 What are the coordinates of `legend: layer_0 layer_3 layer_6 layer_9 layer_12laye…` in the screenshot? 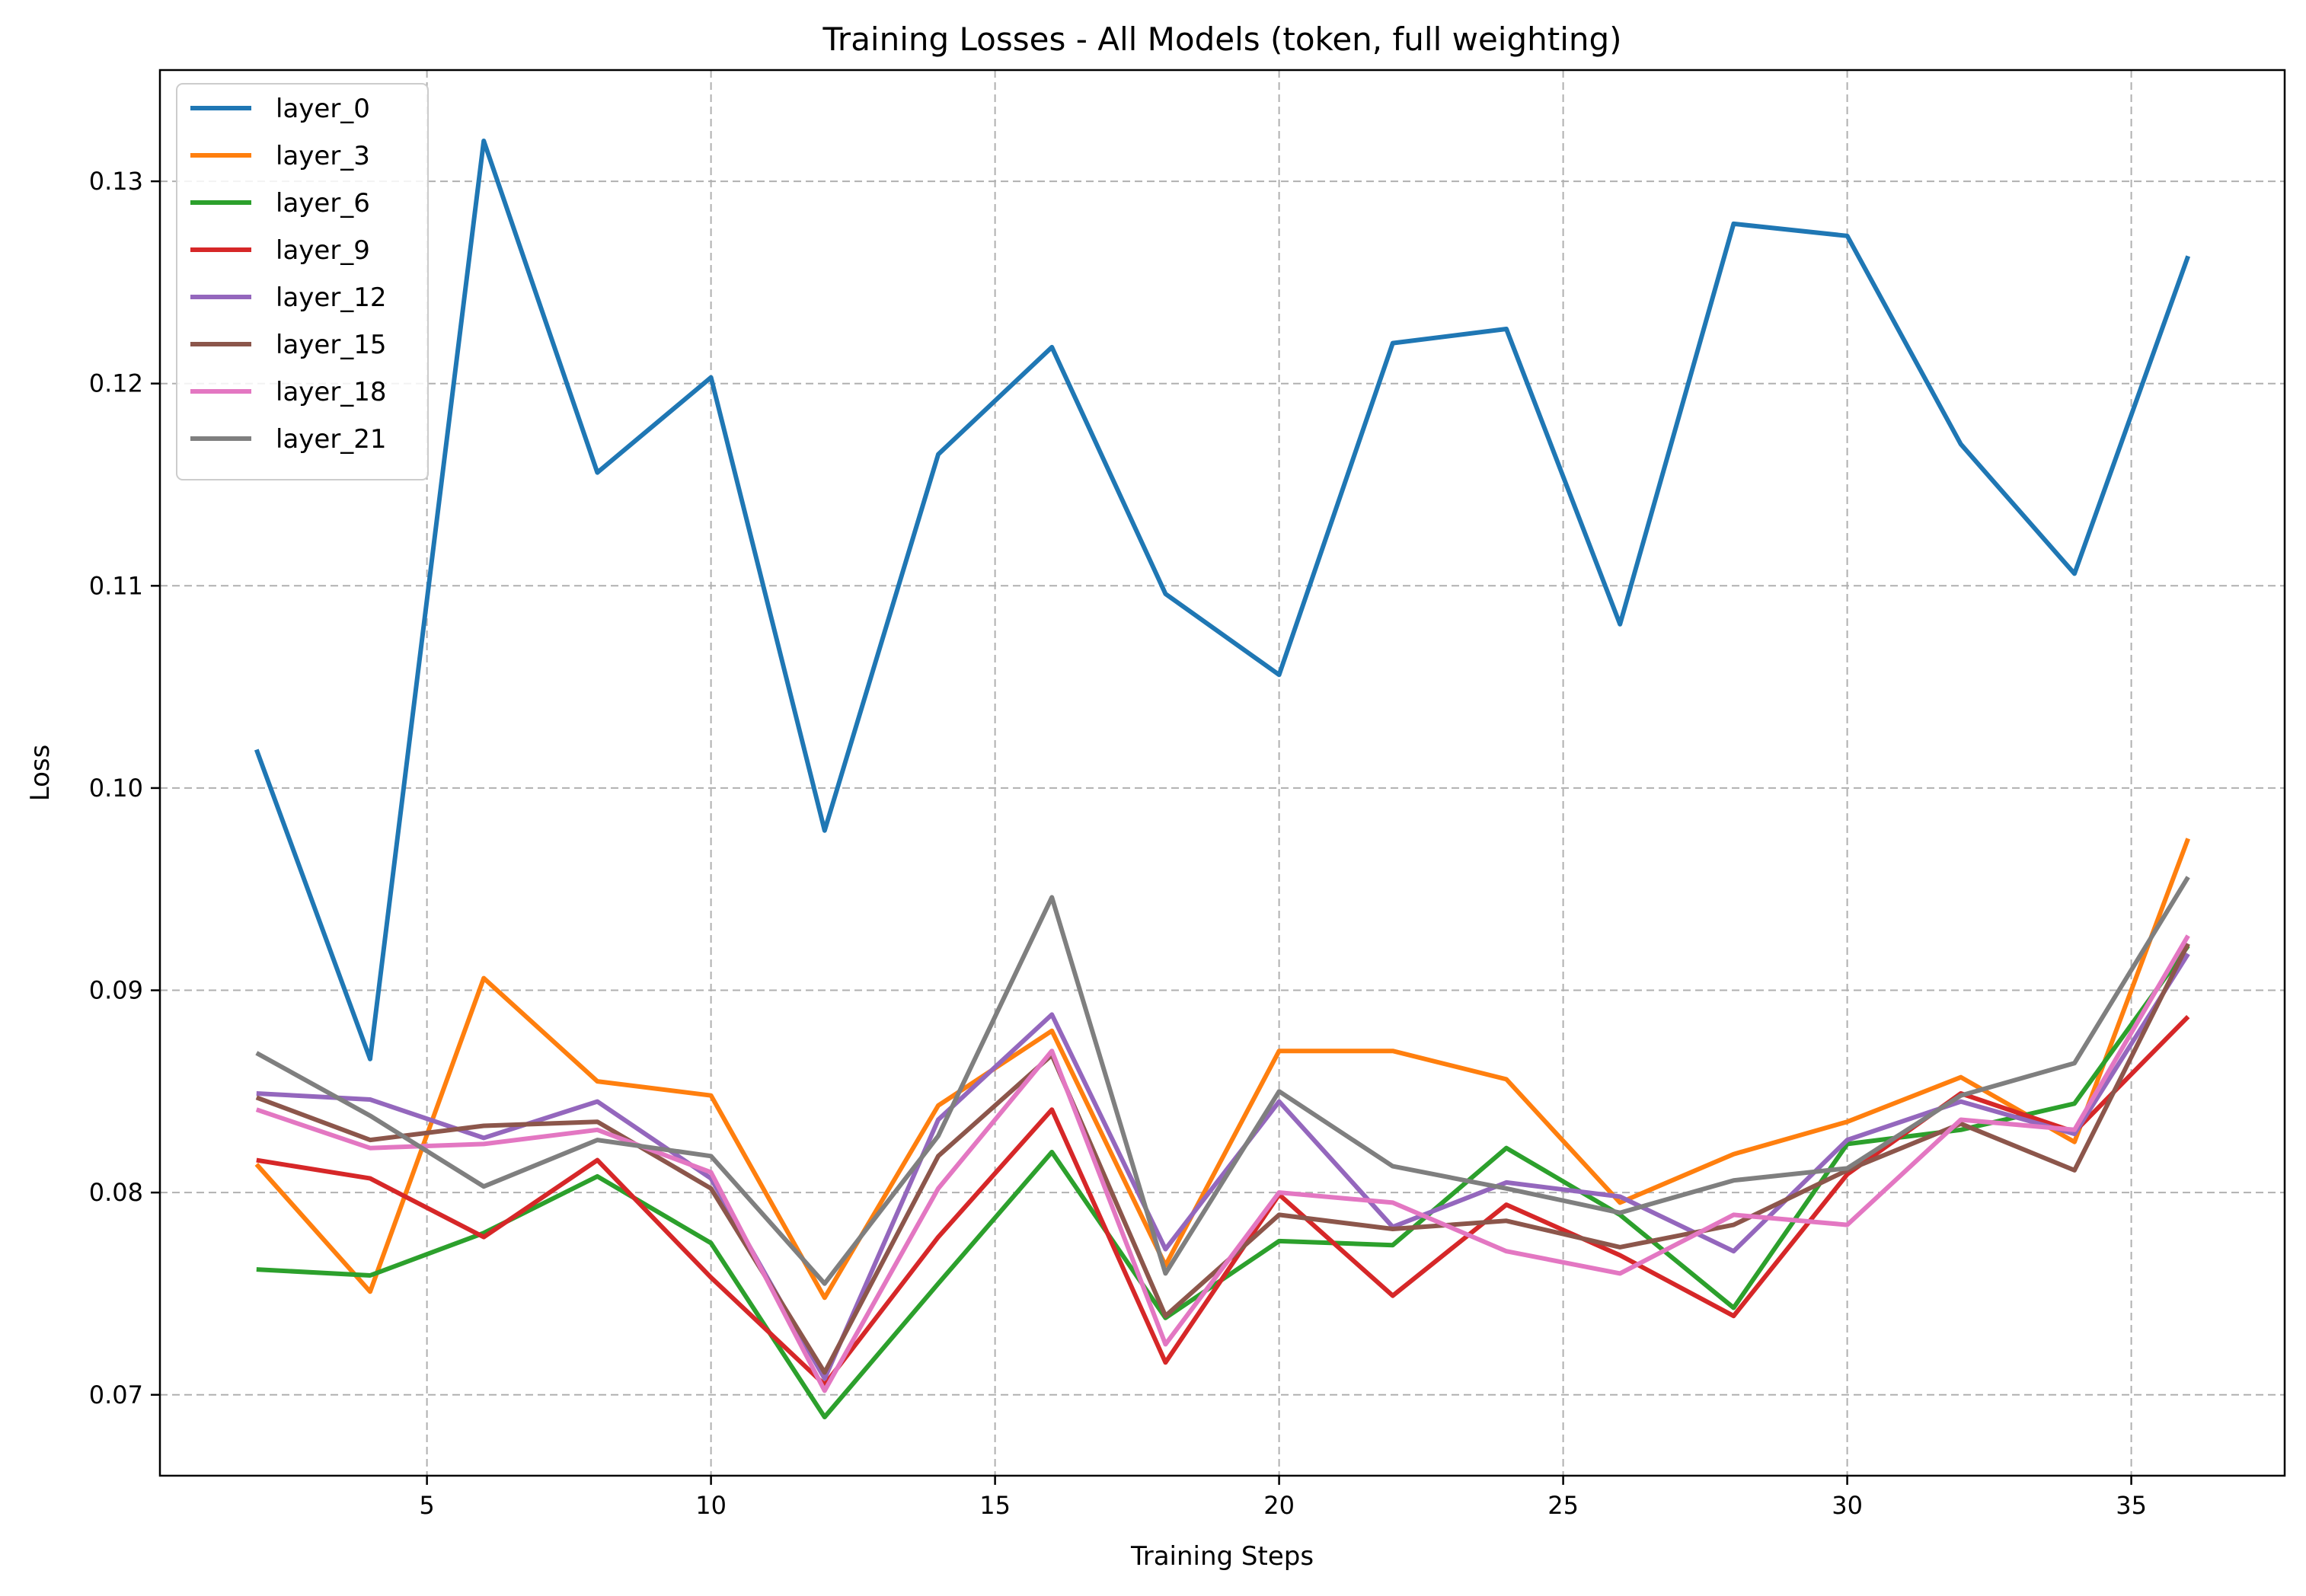 It's located at (302, 281).